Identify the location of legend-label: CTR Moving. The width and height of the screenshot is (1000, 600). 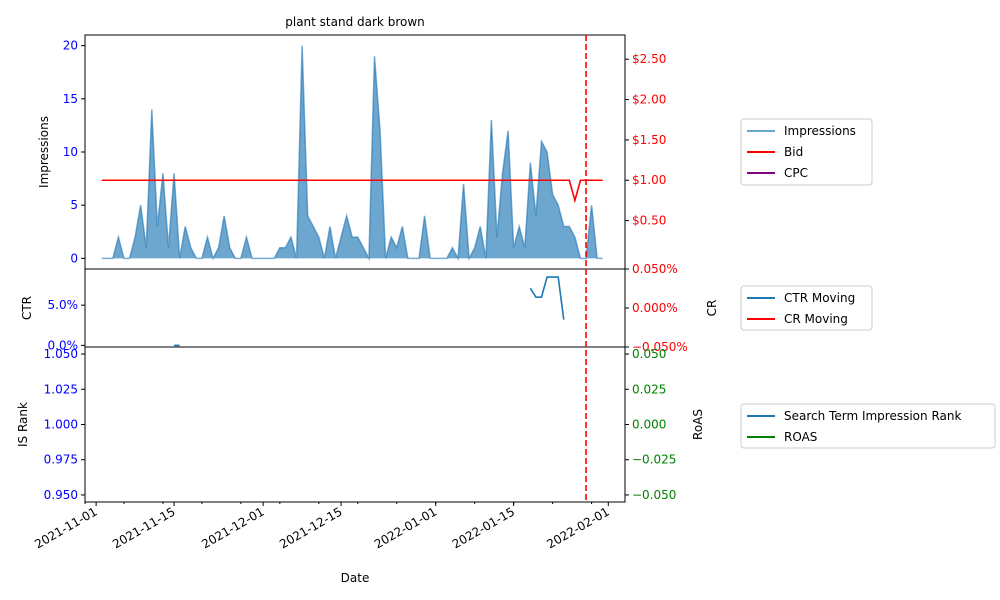
(819, 298).